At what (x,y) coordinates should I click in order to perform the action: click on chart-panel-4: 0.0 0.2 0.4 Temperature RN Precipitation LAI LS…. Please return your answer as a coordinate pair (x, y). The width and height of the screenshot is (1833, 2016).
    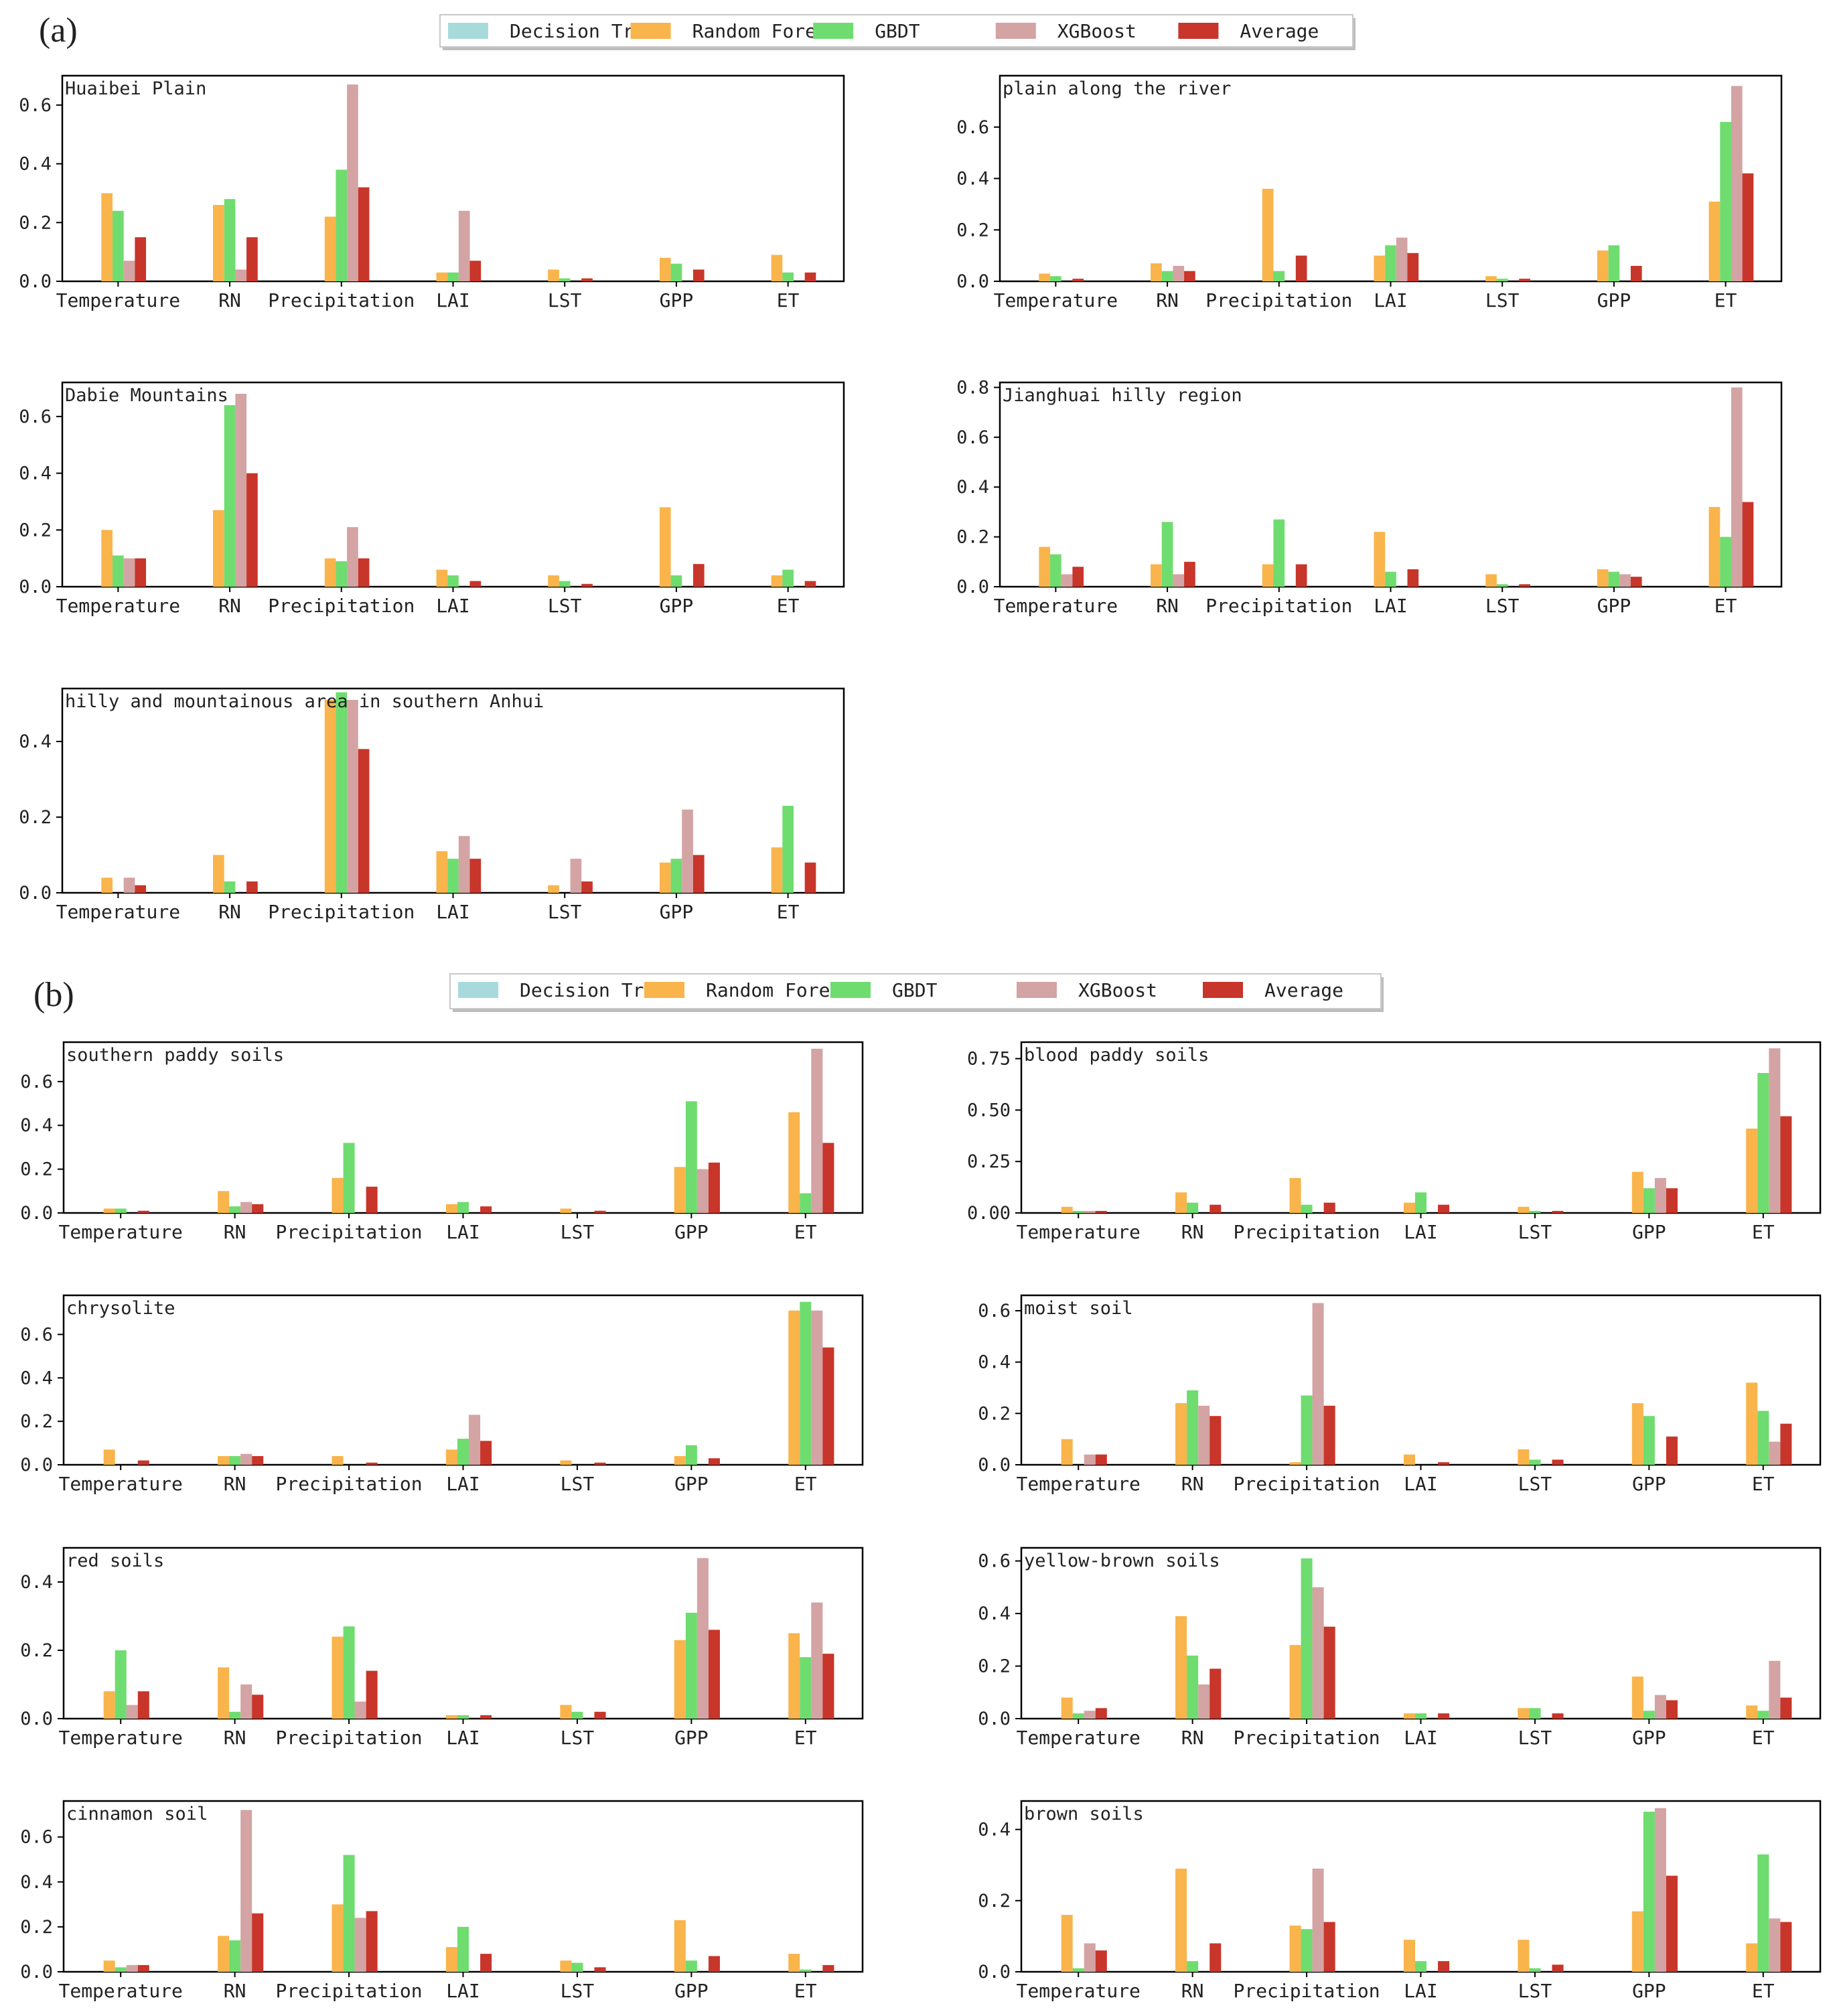
    Looking at the image, I should click on (432, 805).